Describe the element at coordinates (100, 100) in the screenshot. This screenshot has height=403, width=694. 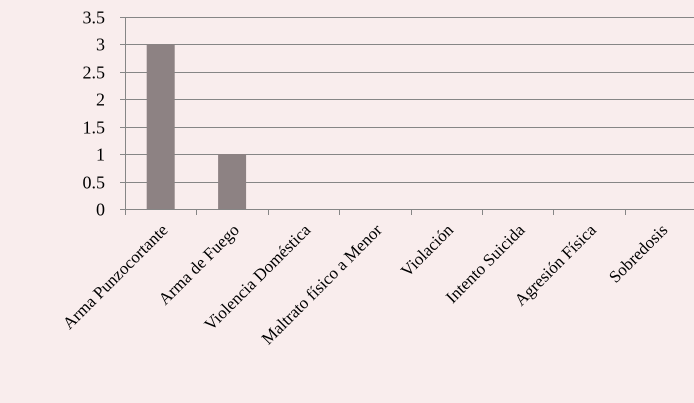
I see `y-tick-label: 2` at that location.